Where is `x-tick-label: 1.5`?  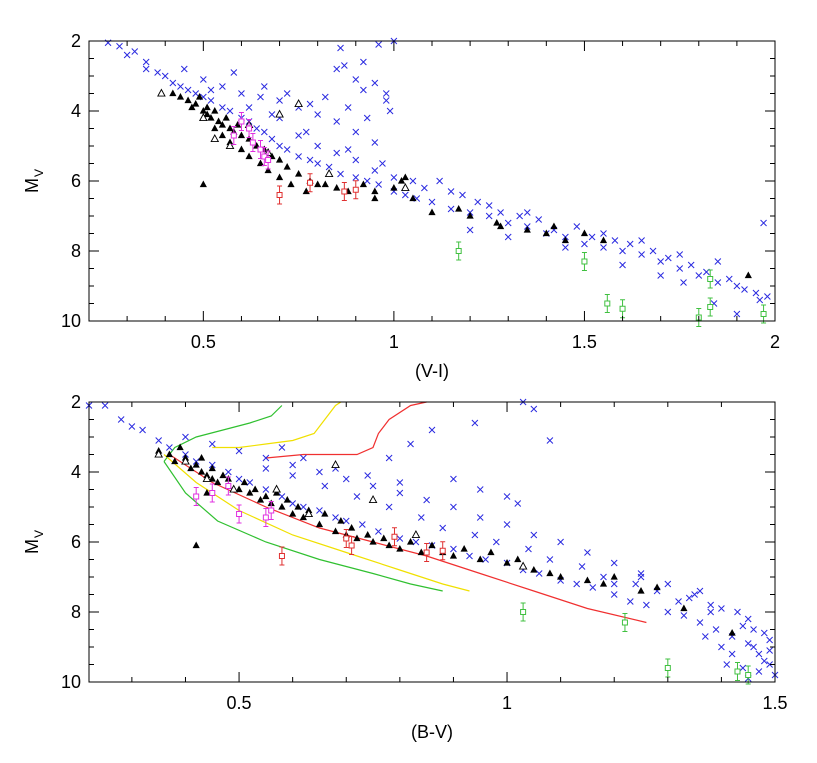 x-tick-label: 1.5 is located at coordinates (774, 703).